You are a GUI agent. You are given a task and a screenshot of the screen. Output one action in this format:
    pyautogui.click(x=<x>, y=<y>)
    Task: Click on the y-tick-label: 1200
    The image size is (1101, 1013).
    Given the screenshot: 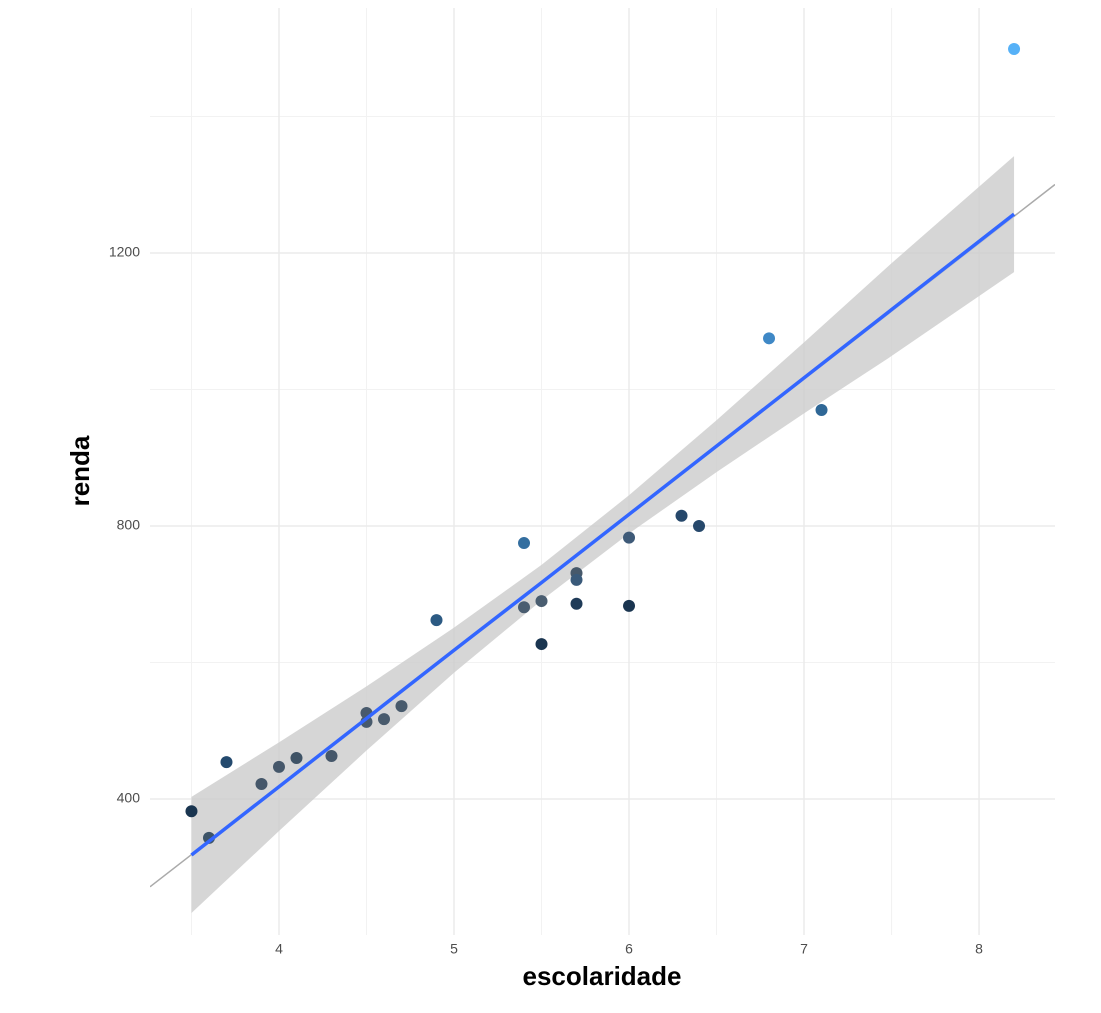 What is the action you would take?
    pyautogui.click(x=124, y=252)
    